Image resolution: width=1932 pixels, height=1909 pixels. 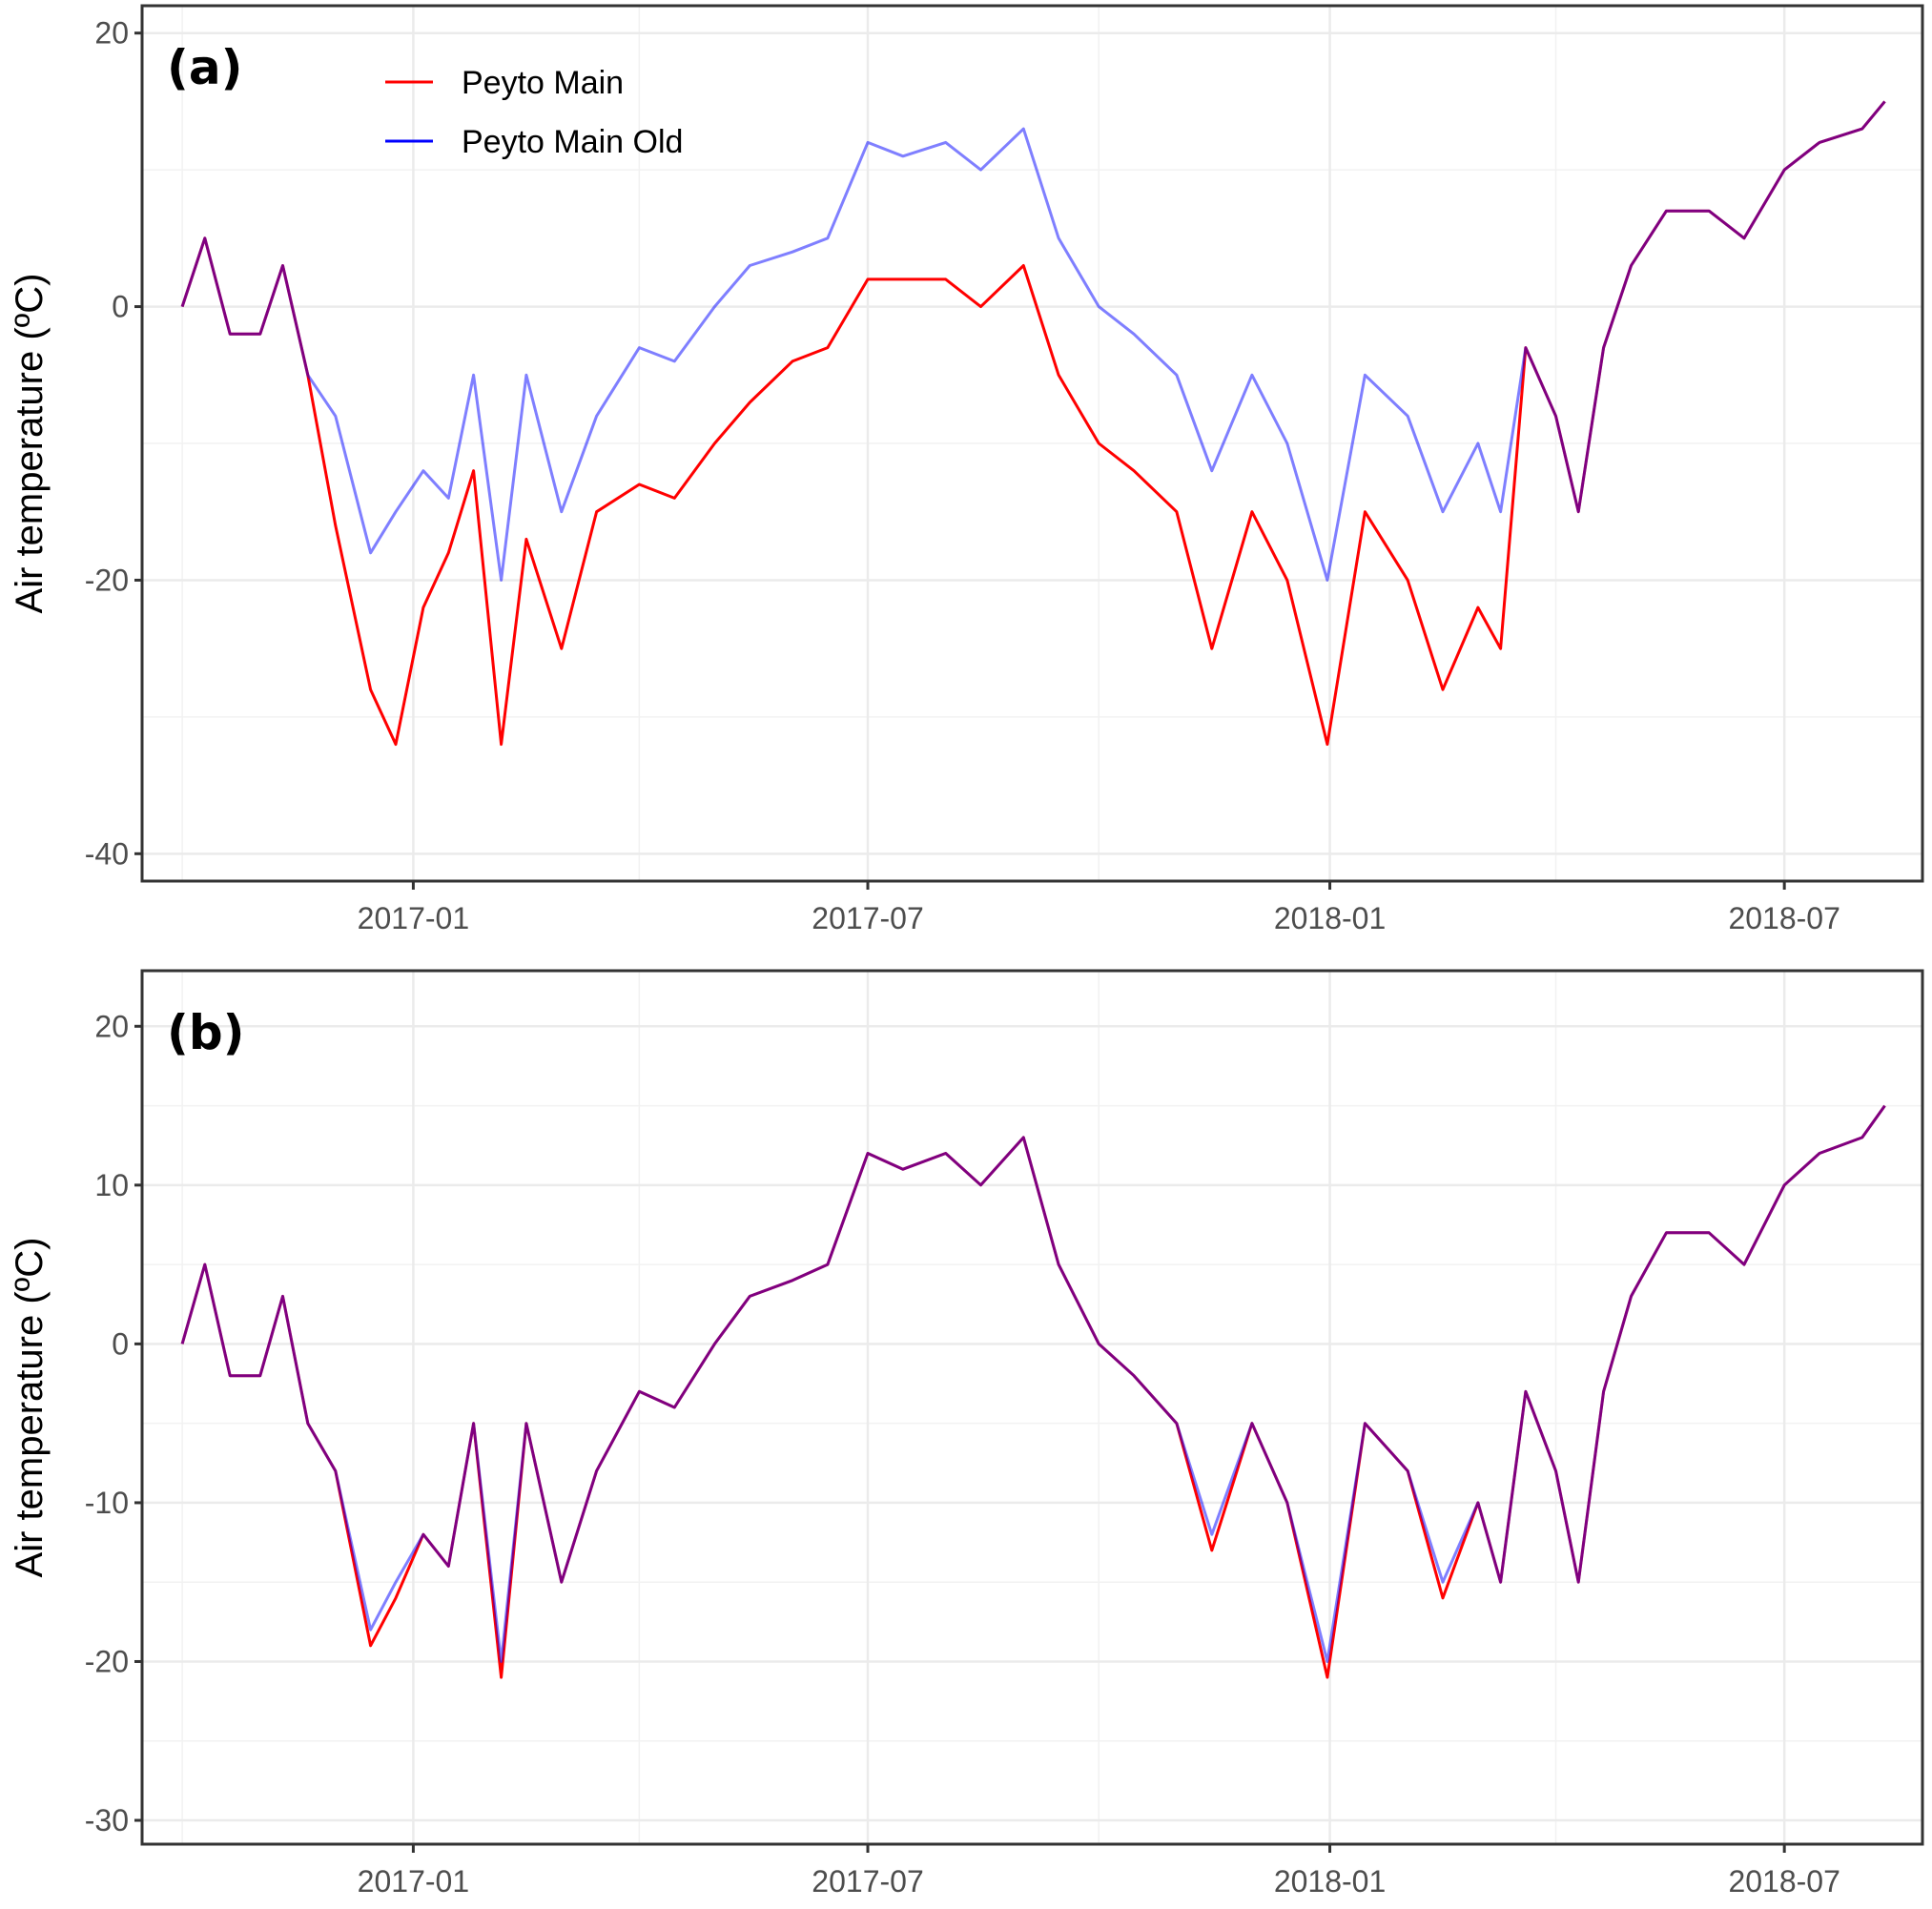 What do you see at coordinates (107, 1503) in the screenshot?
I see `y-tick-label: -10` at bounding box center [107, 1503].